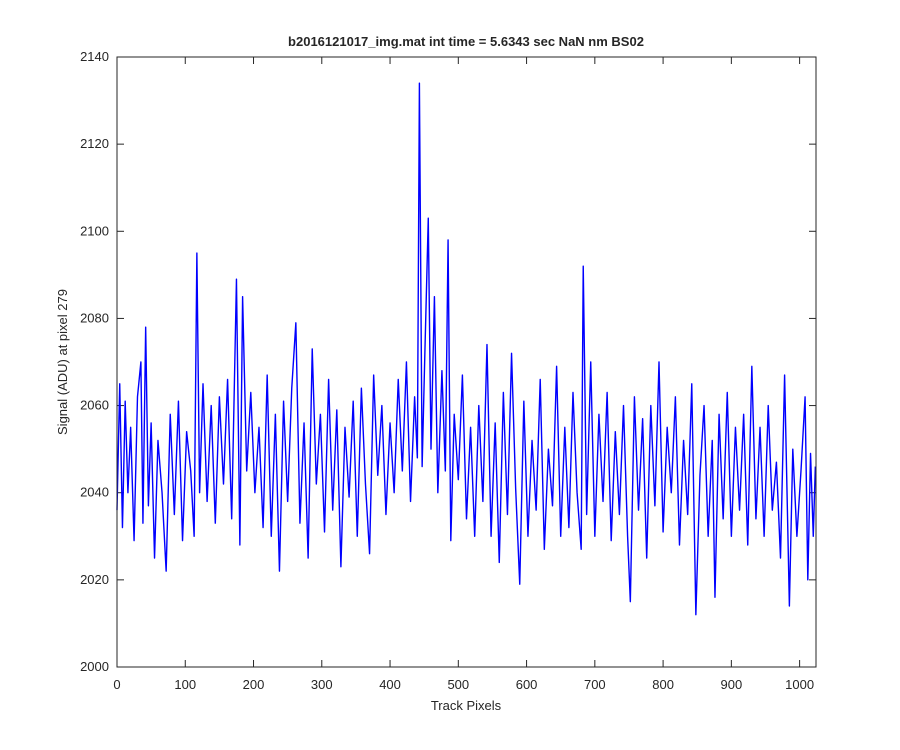 This screenshot has width=900, height=750. Describe the element at coordinates (663, 684) in the screenshot. I see `x-tick-label: 800` at that location.